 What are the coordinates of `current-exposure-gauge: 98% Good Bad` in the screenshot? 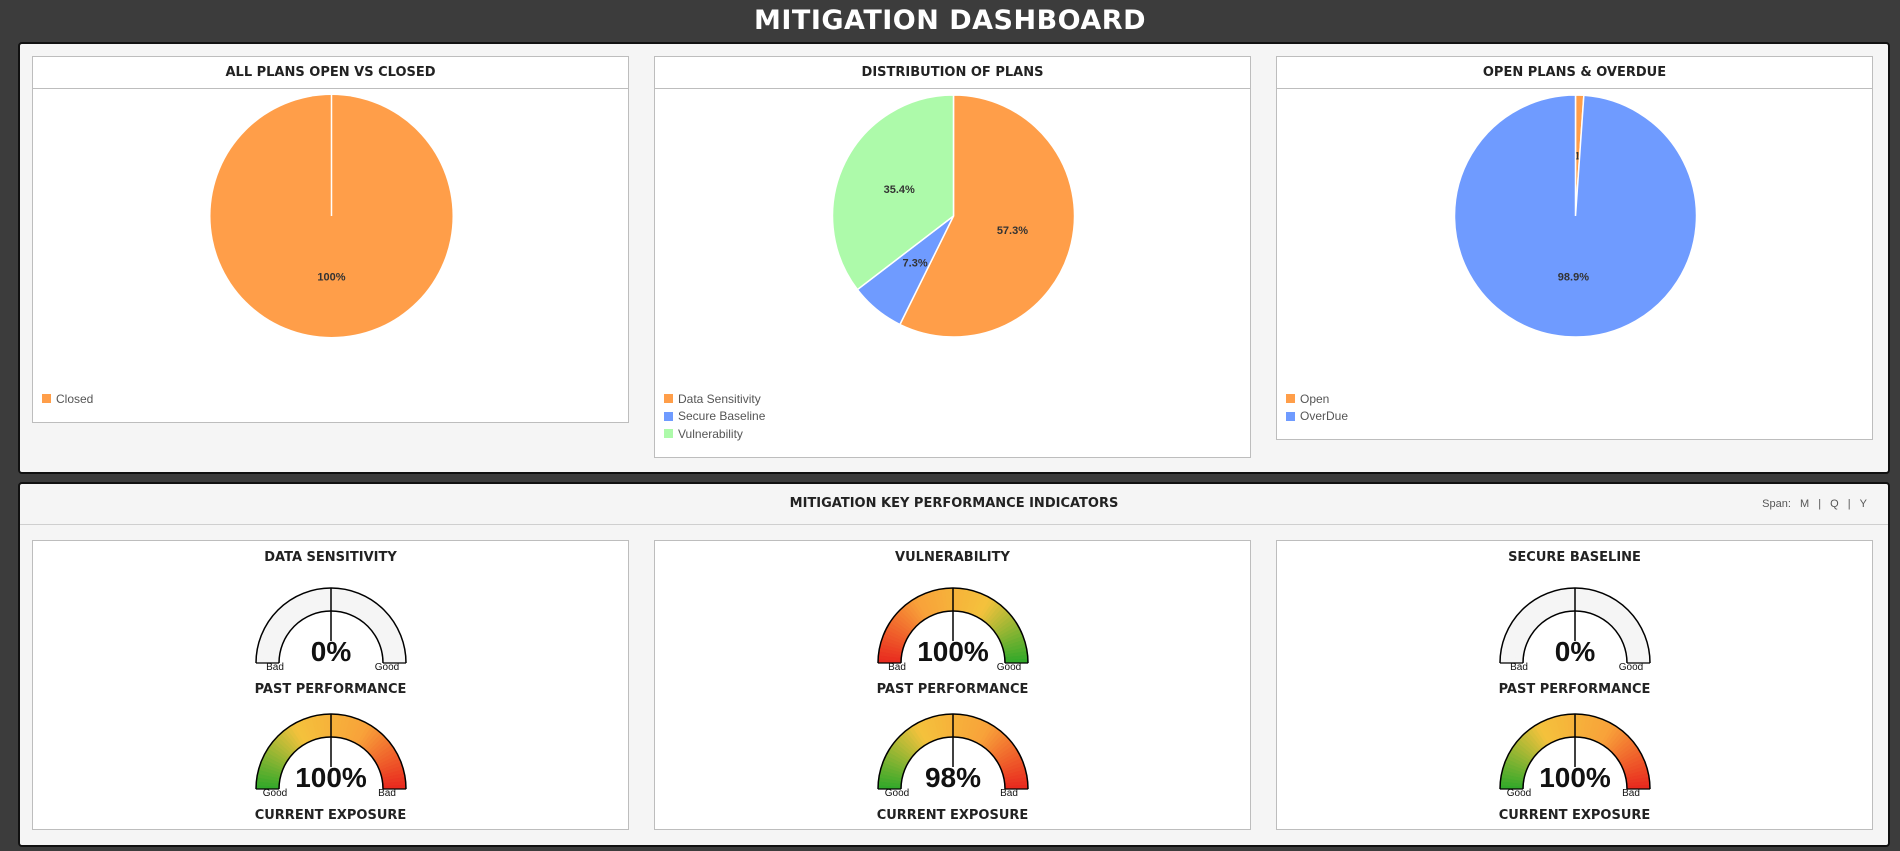 It's located at (953, 755).